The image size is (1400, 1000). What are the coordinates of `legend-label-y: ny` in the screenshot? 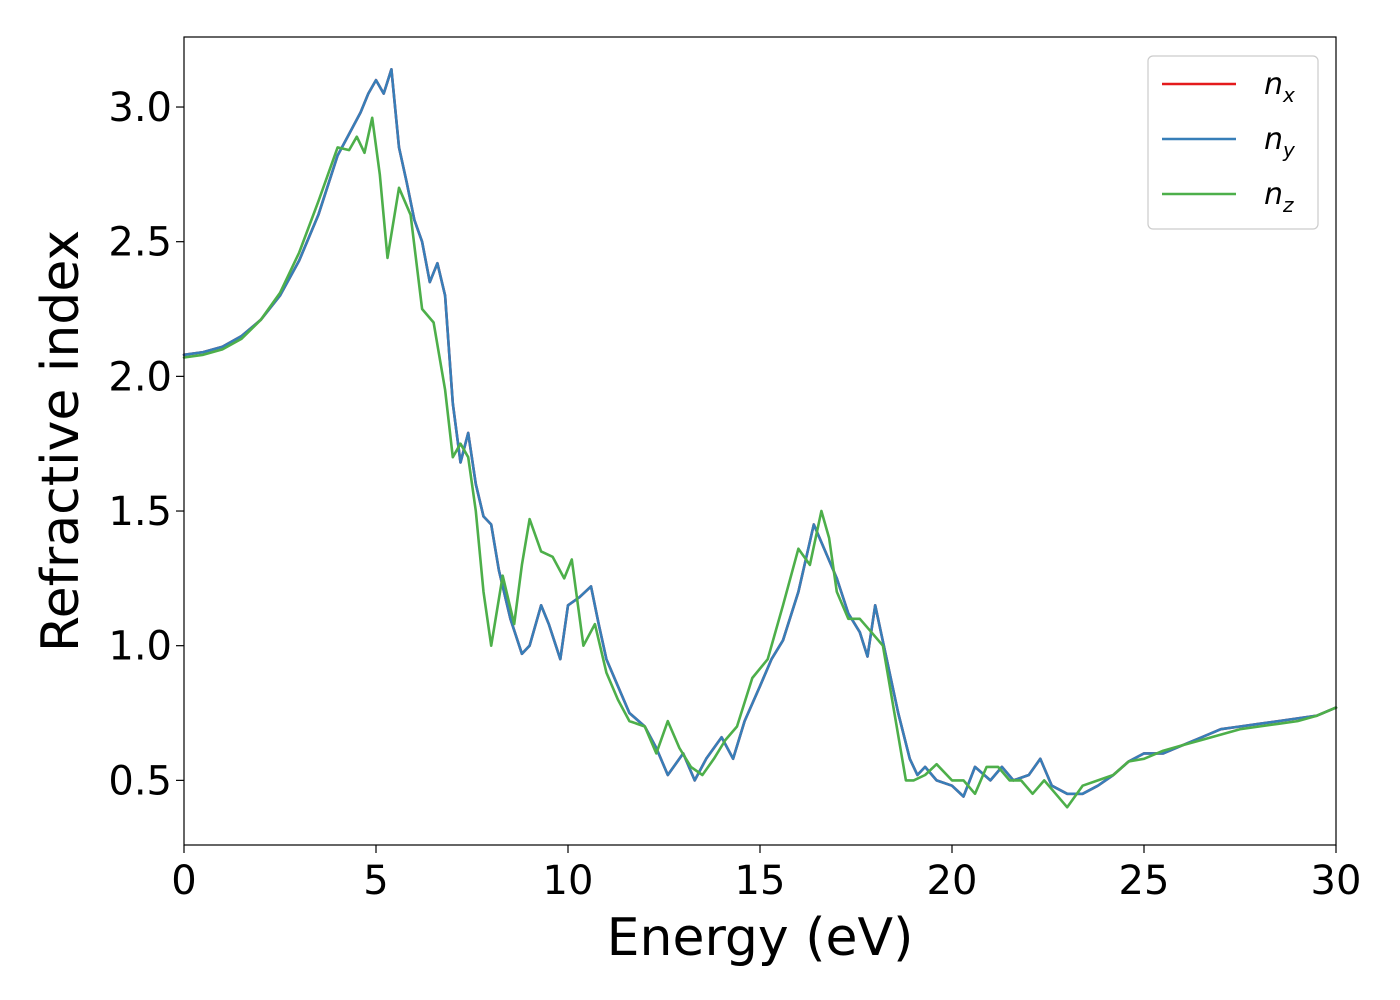 It's located at (1280, 142).